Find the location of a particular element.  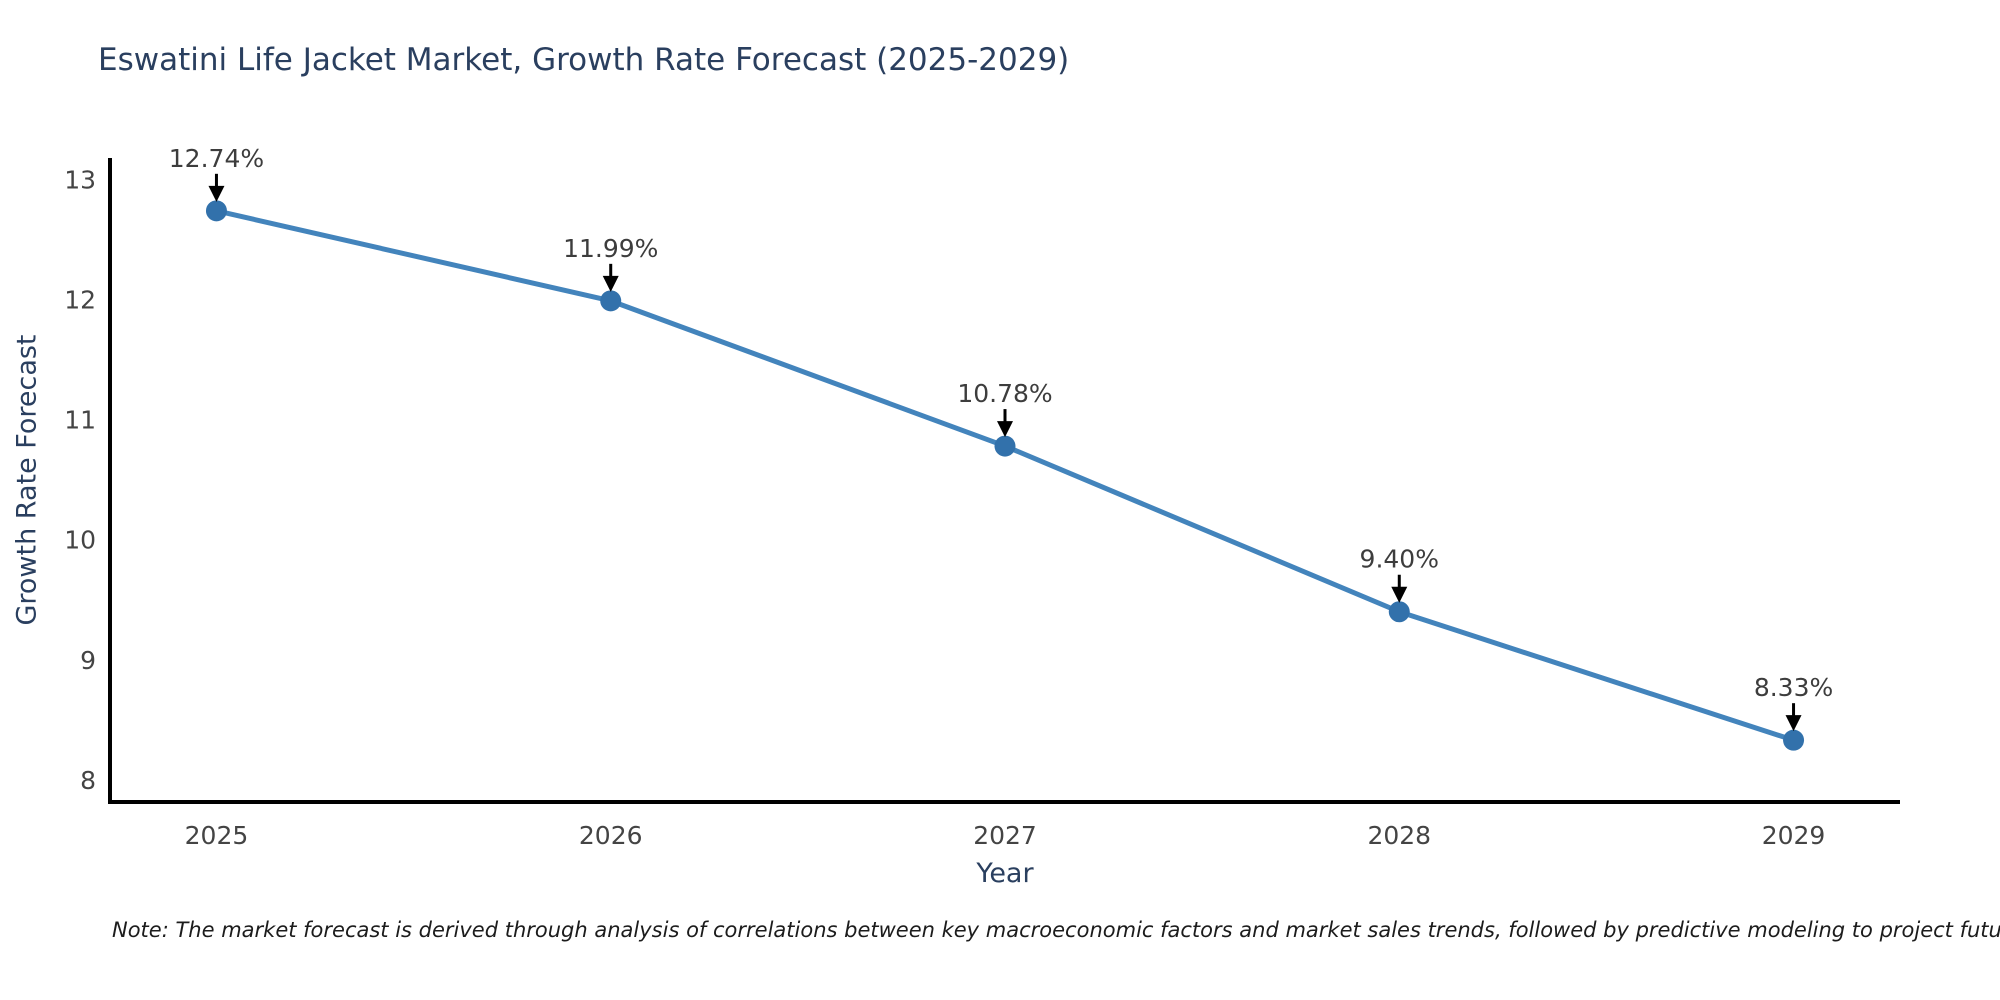

data-point-label: 8.33% is located at coordinates (1793, 687).